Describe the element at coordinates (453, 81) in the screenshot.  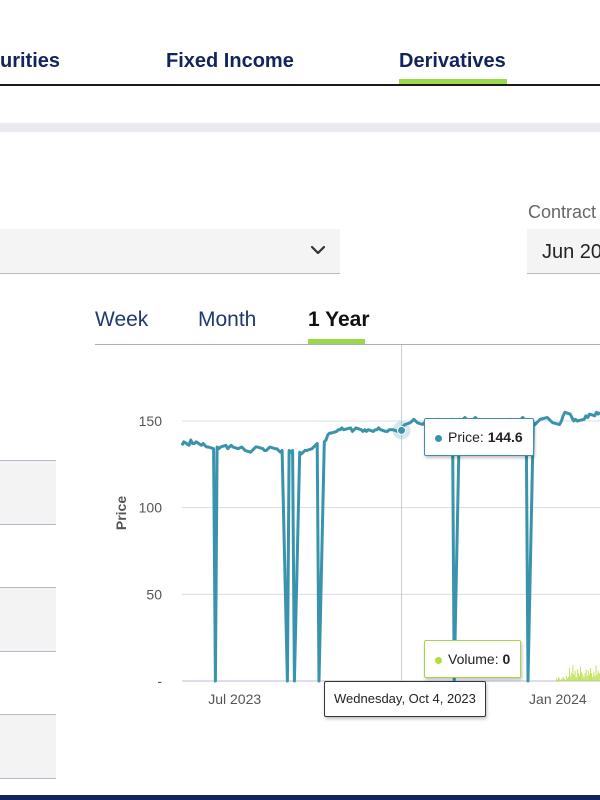
I see `nav-active-indicator` at that location.